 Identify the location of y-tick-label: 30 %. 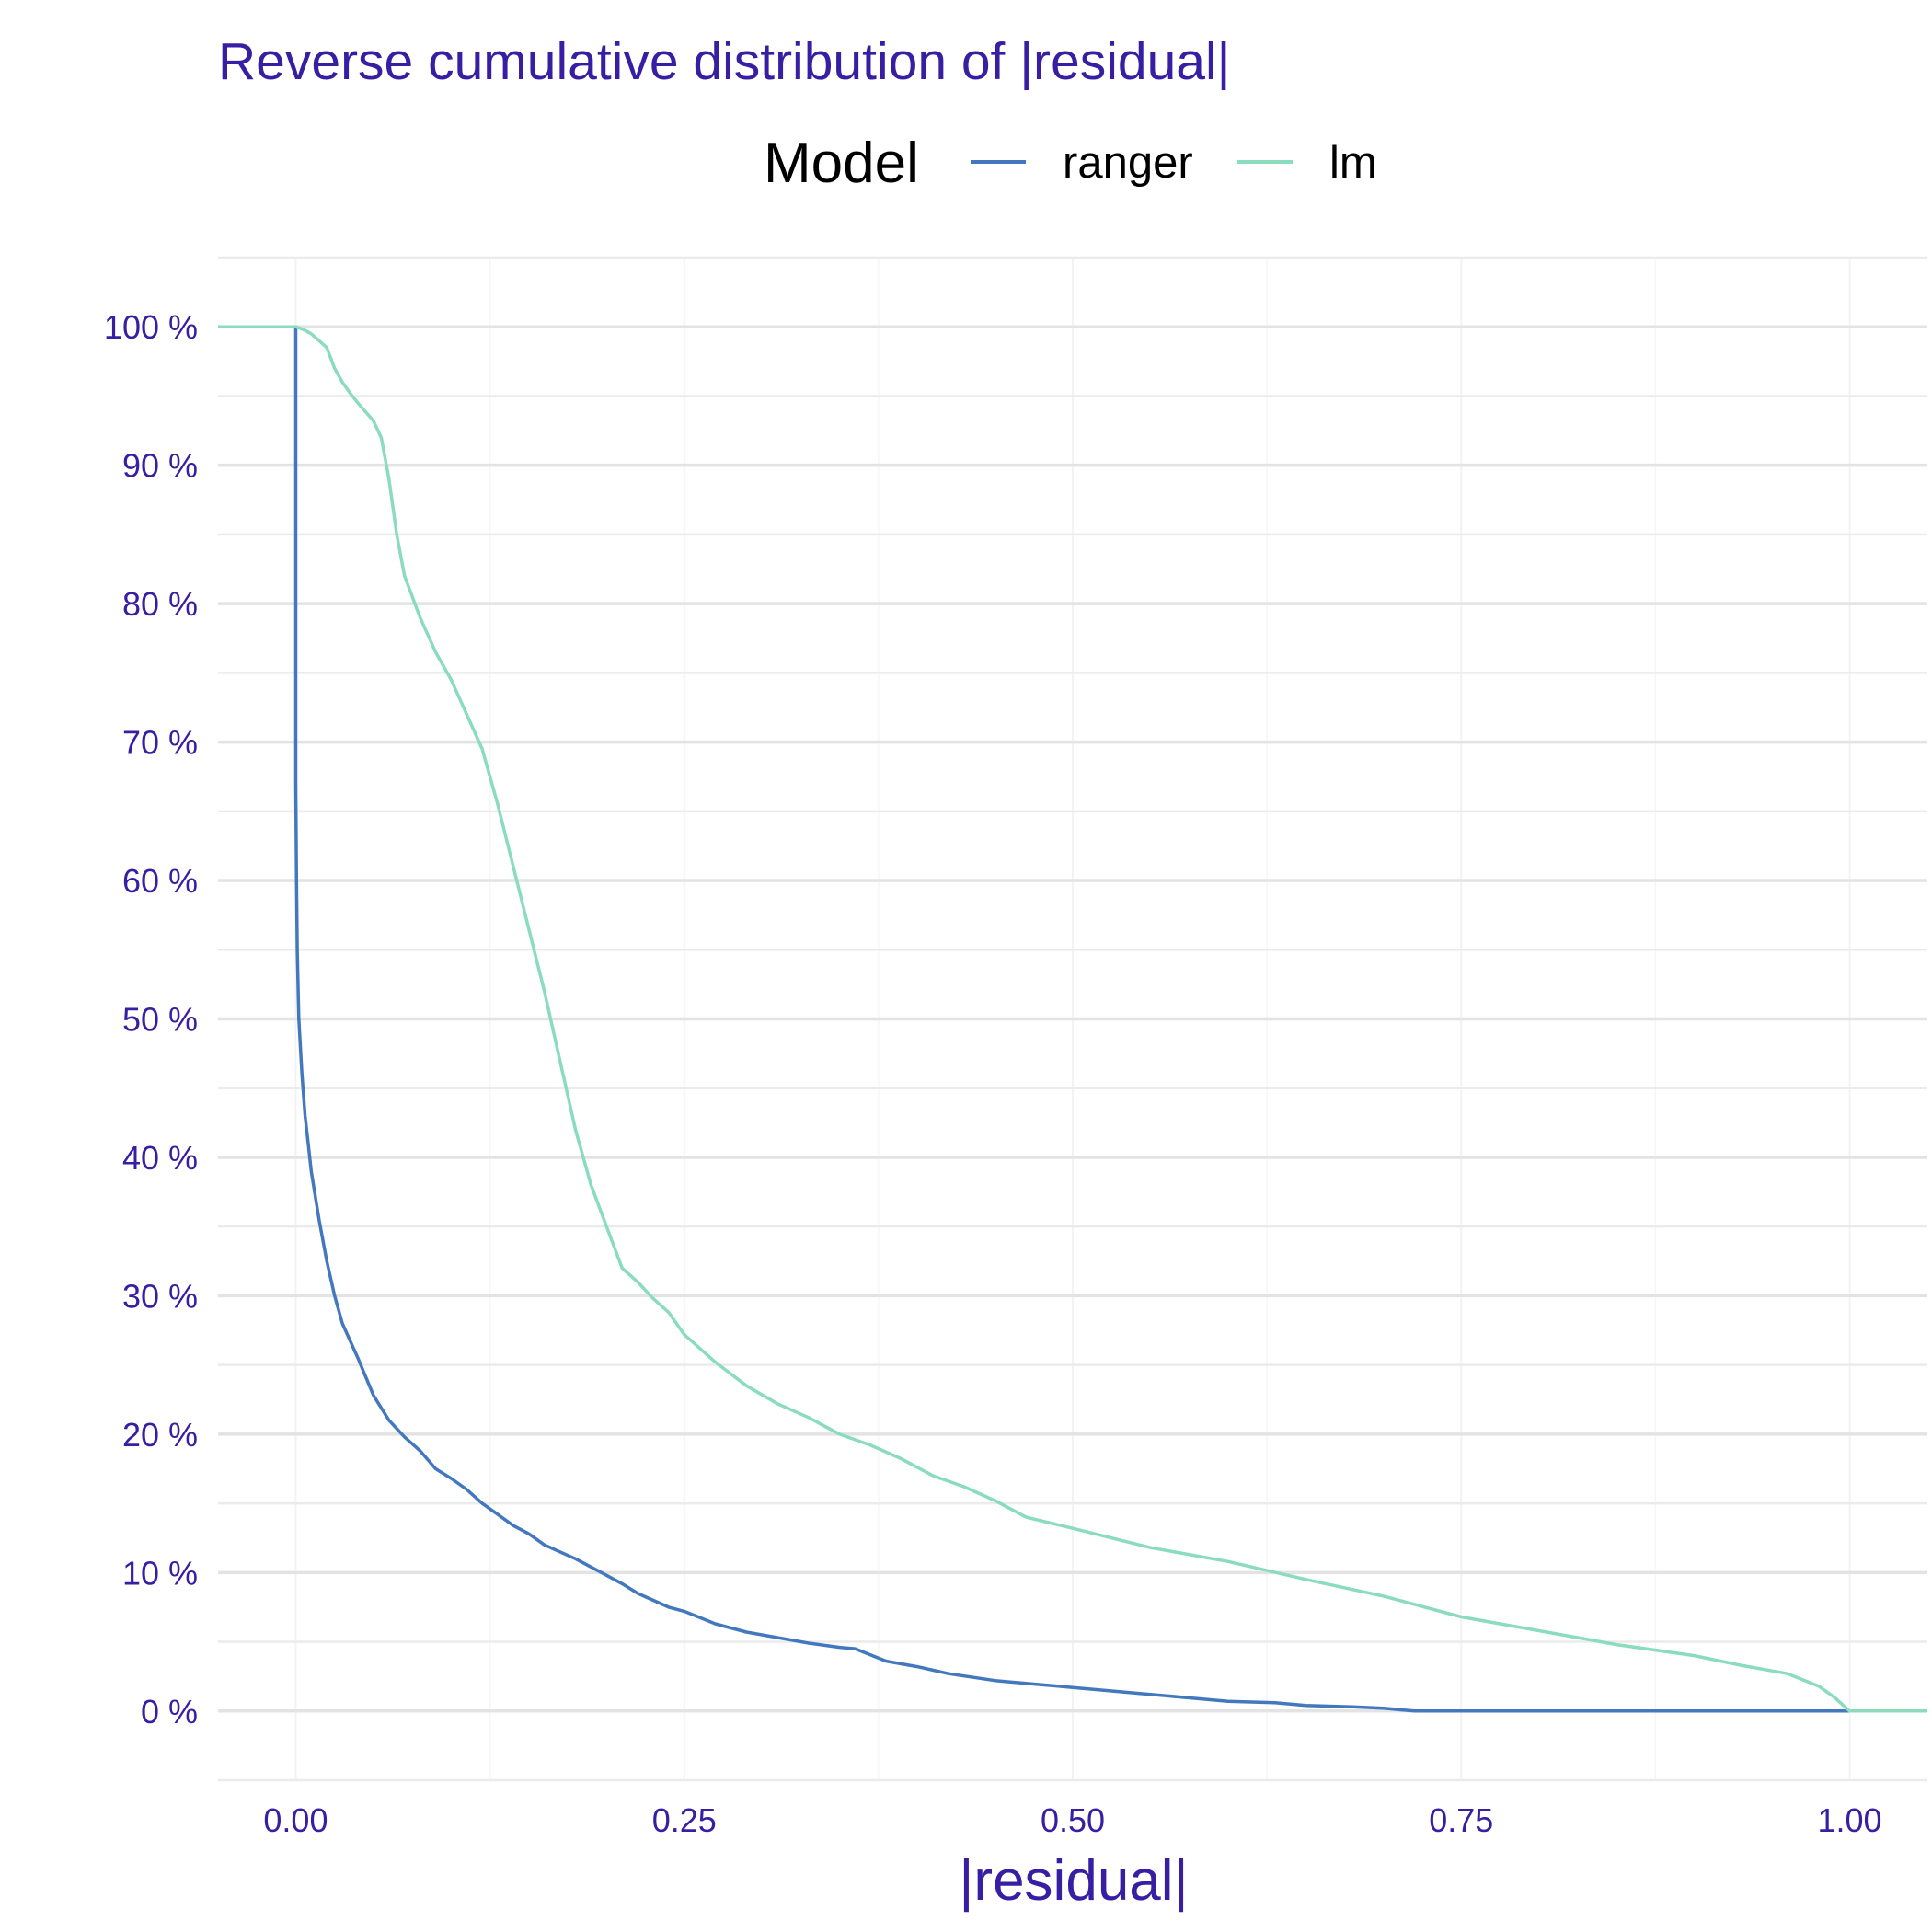
(160, 1296).